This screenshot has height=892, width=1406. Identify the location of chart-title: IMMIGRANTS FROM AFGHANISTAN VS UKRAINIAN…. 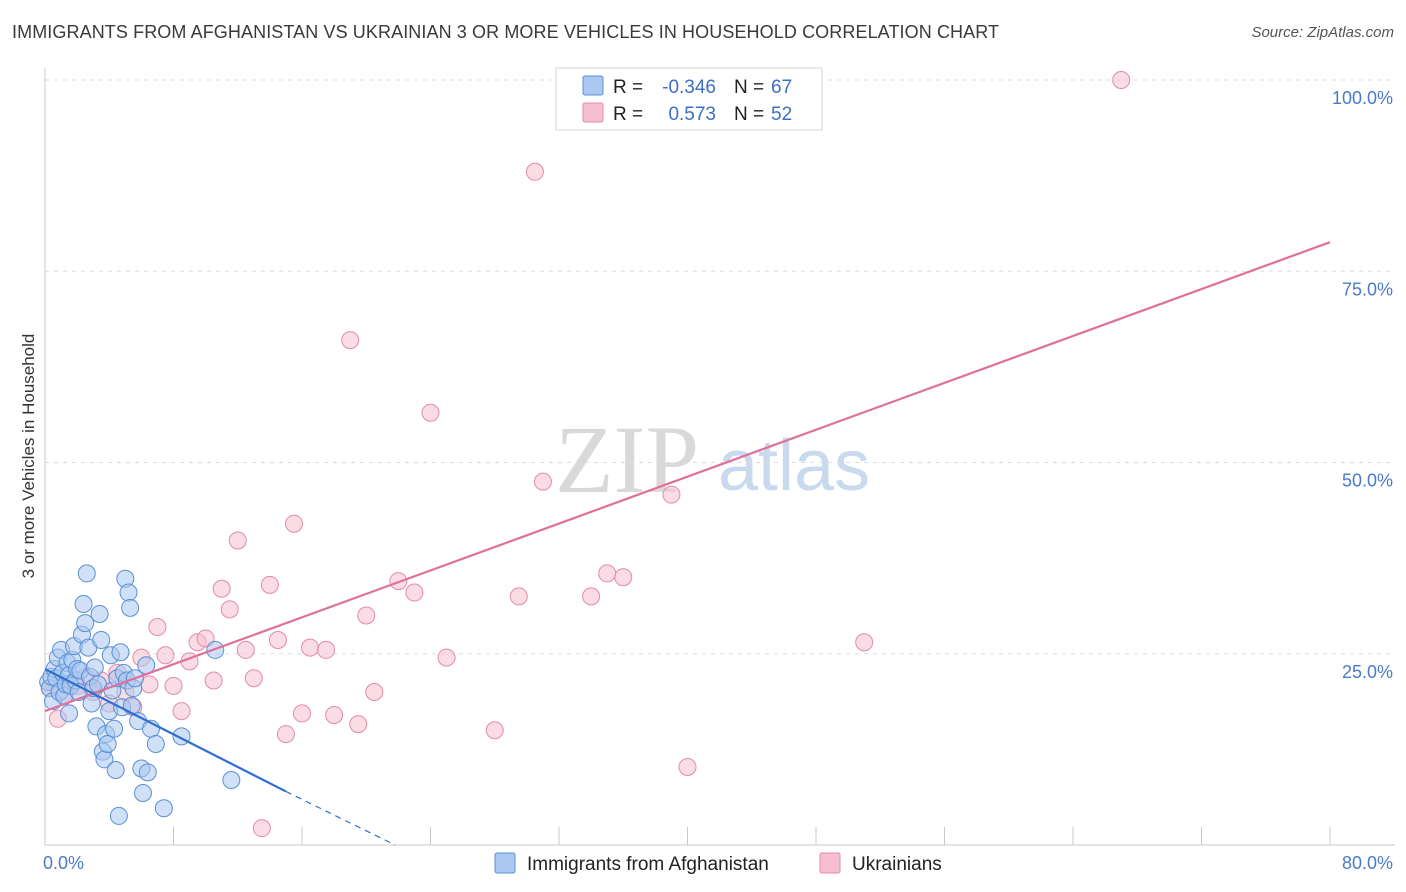
(506, 32).